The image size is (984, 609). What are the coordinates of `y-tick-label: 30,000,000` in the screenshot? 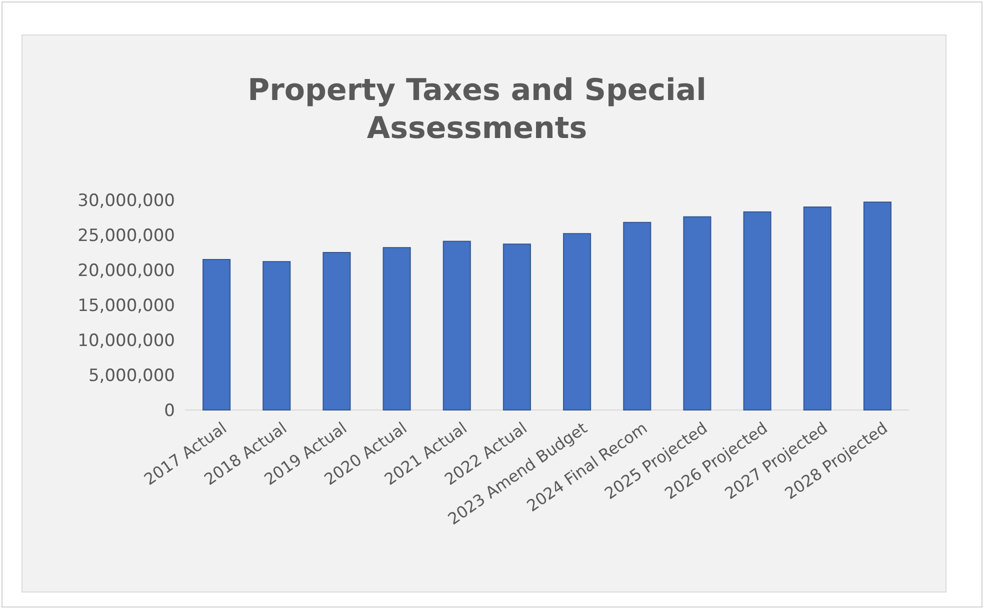 It's located at (126, 200).